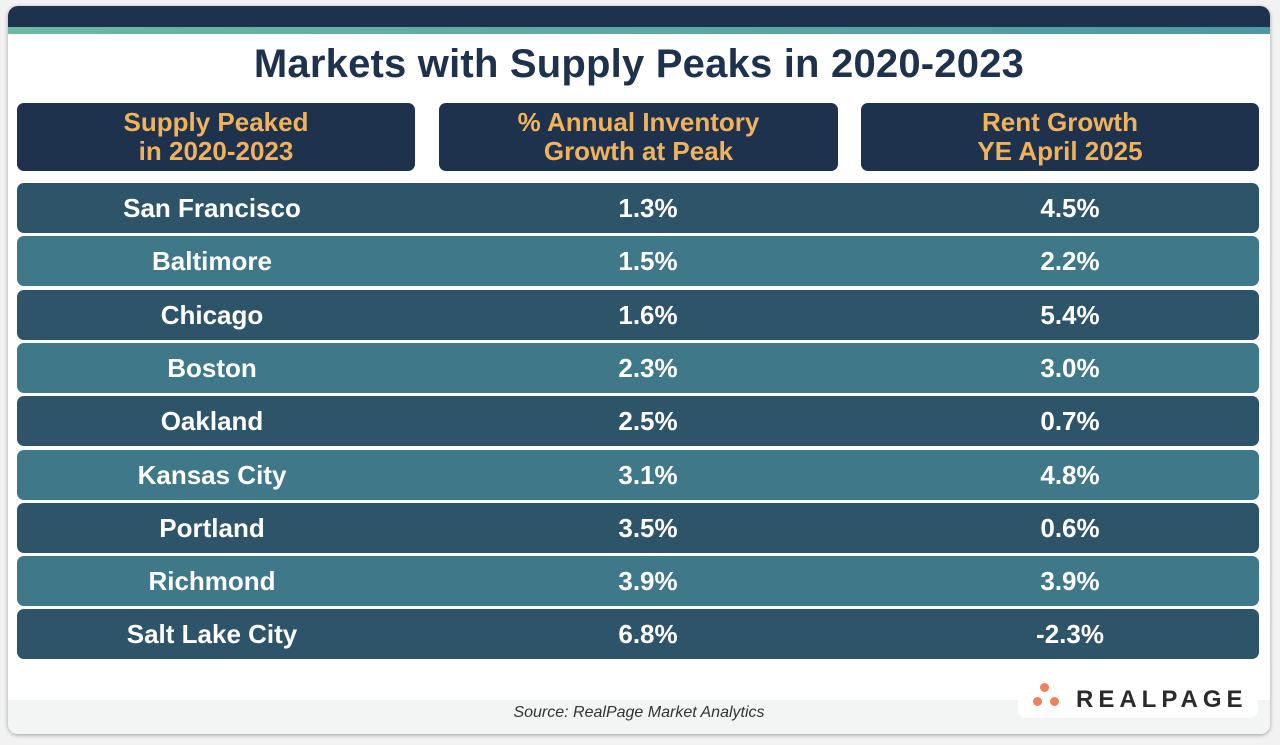  What do you see at coordinates (638, 137) in the screenshot?
I see `column-header-inventory-growth: % Annual Inventory Growth at Peak` at bounding box center [638, 137].